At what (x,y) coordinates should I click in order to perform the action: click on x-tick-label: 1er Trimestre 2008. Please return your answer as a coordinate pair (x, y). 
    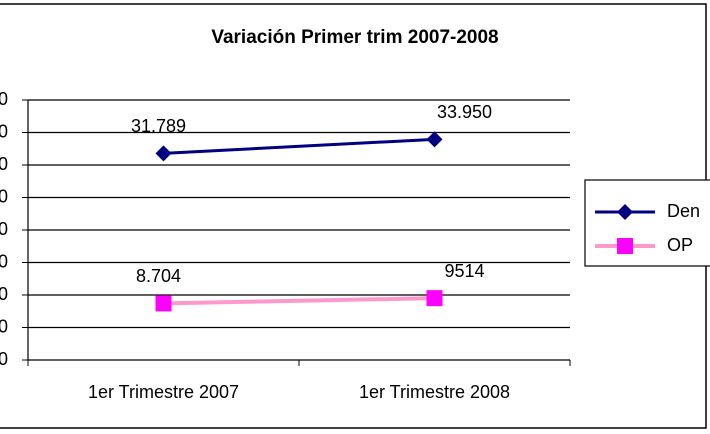
    Looking at the image, I should click on (434, 392).